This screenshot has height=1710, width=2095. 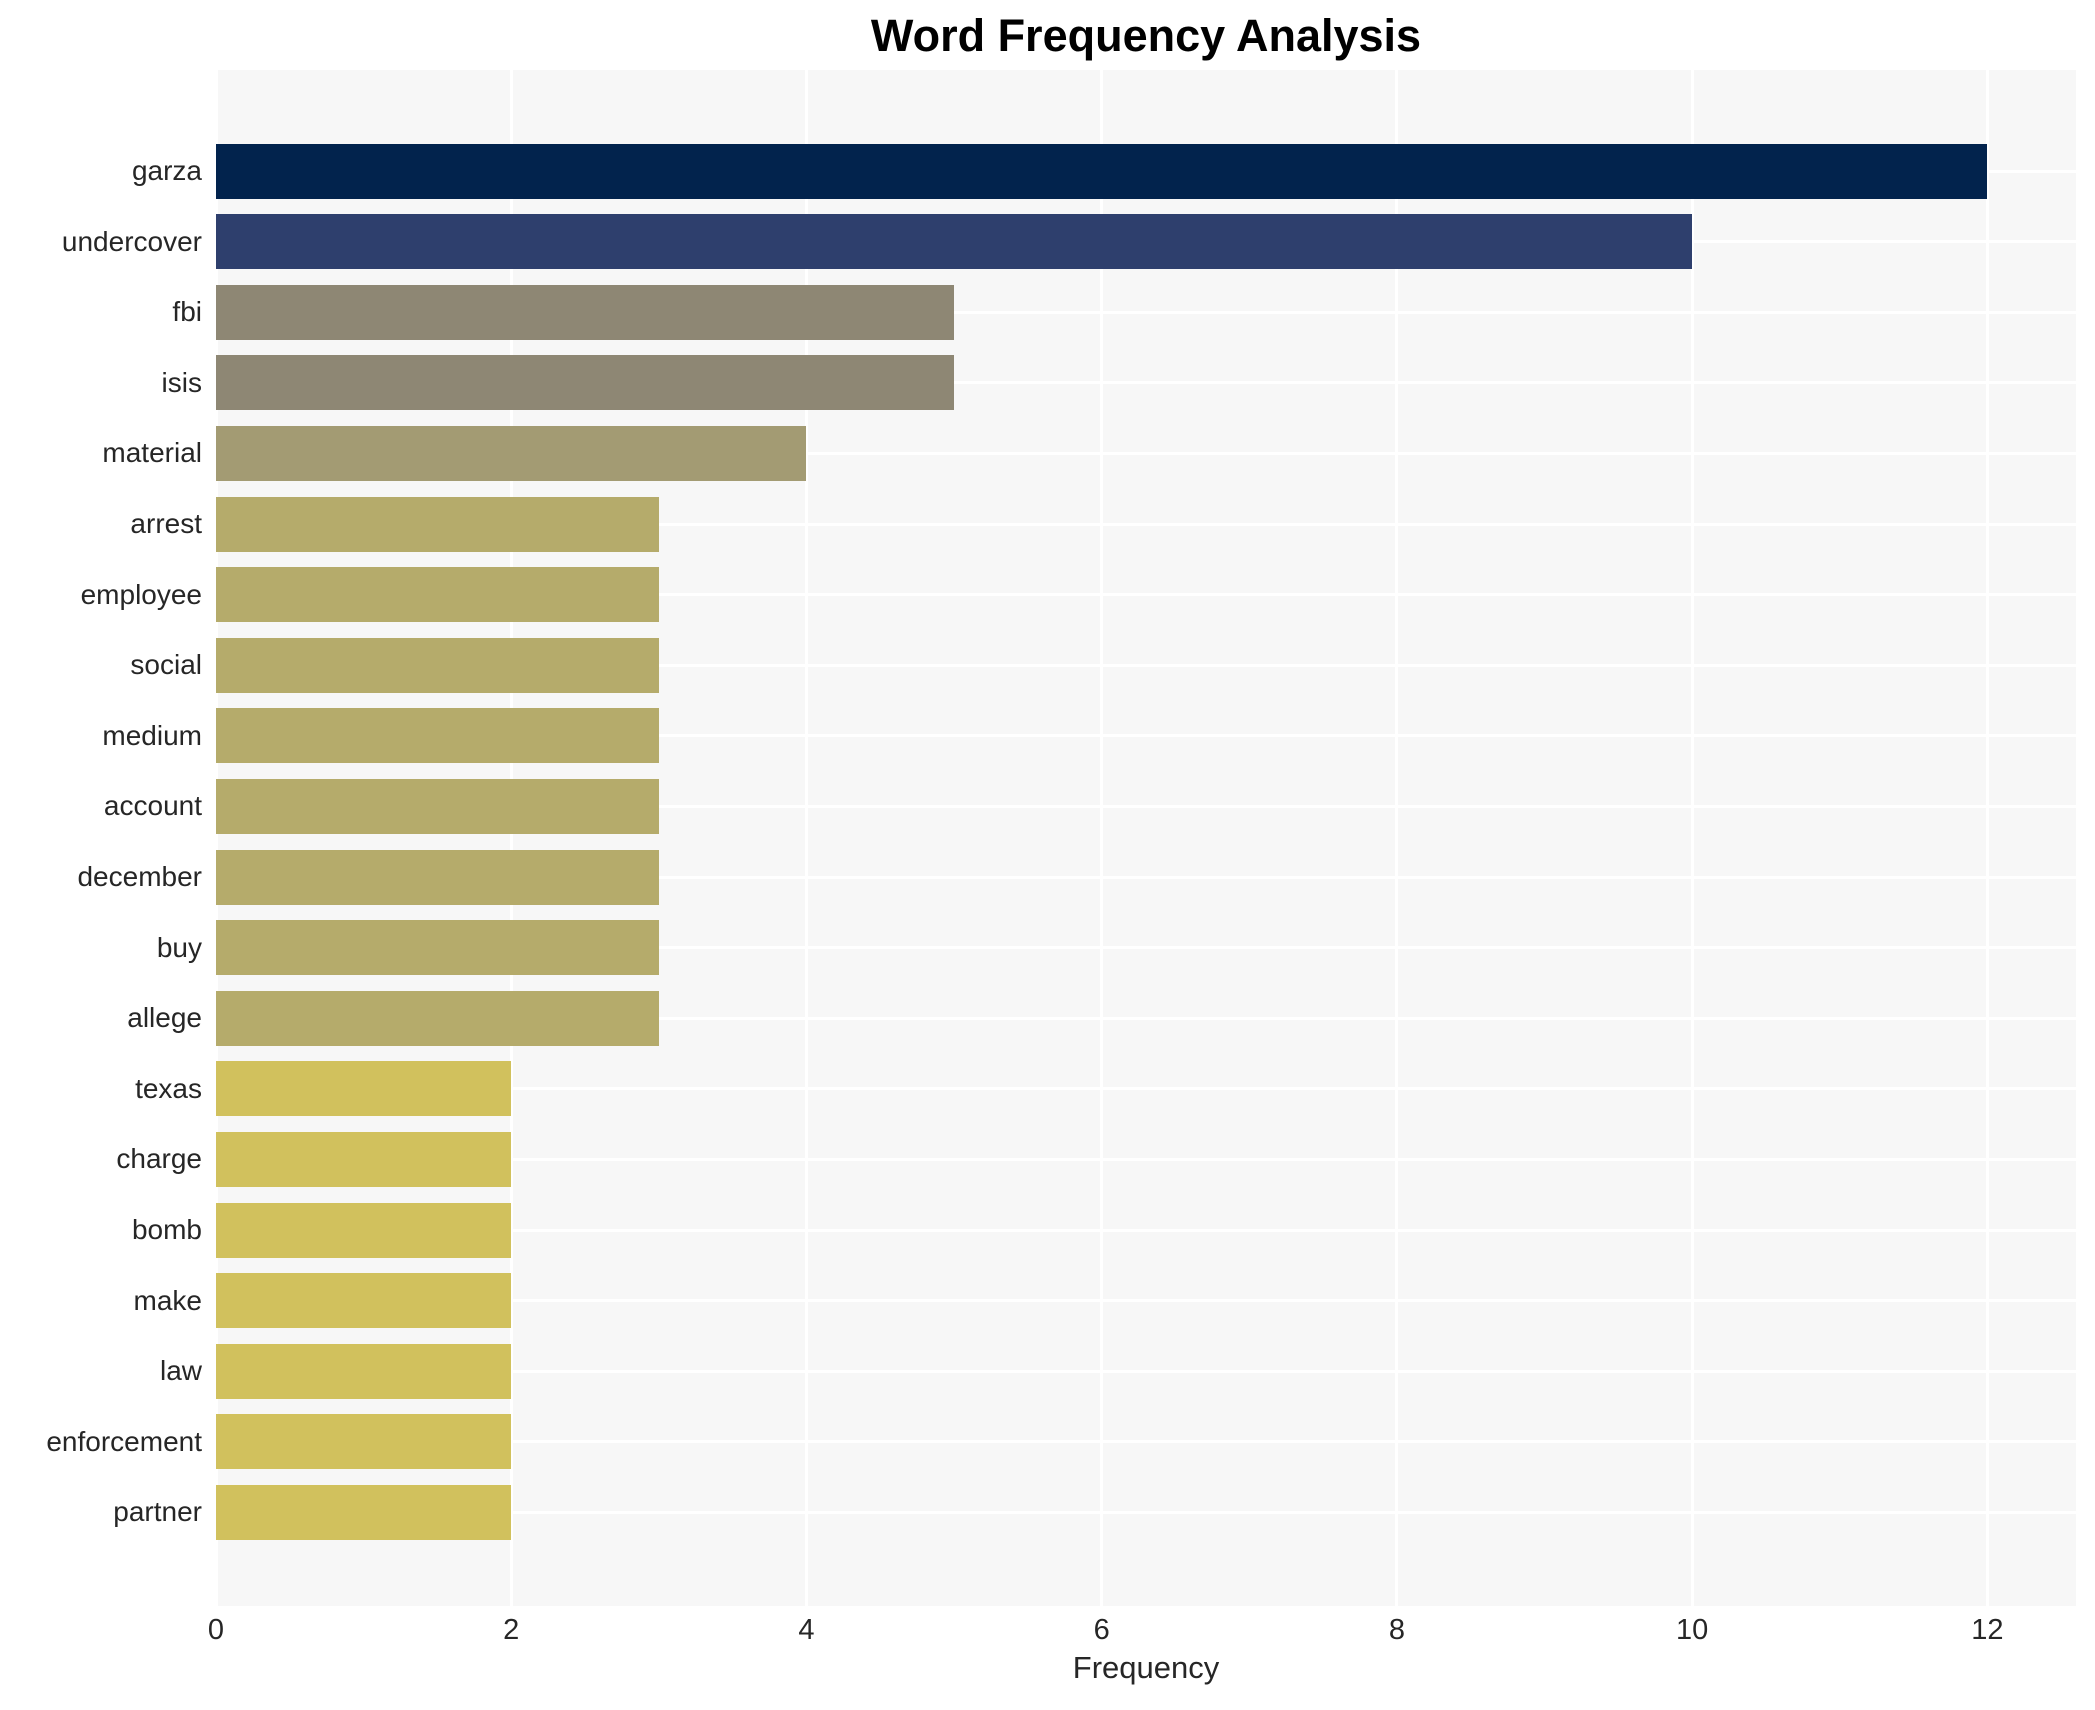 What do you see at coordinates (152, 453) in the screenshot?
I see `y-tick-label: material` at bounding box center [152, 453].